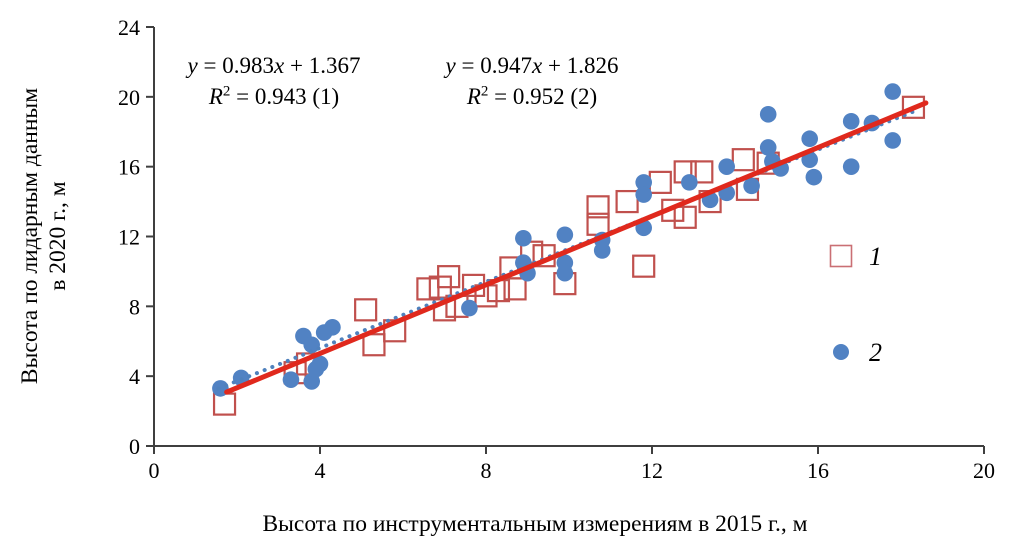  What do you see at coordinates (274, 81) in the screenshot?
I see `equation-series1: y = 0.983x + 1.367 R2 = 0.943 (1)` at bounding box center [274, 81].